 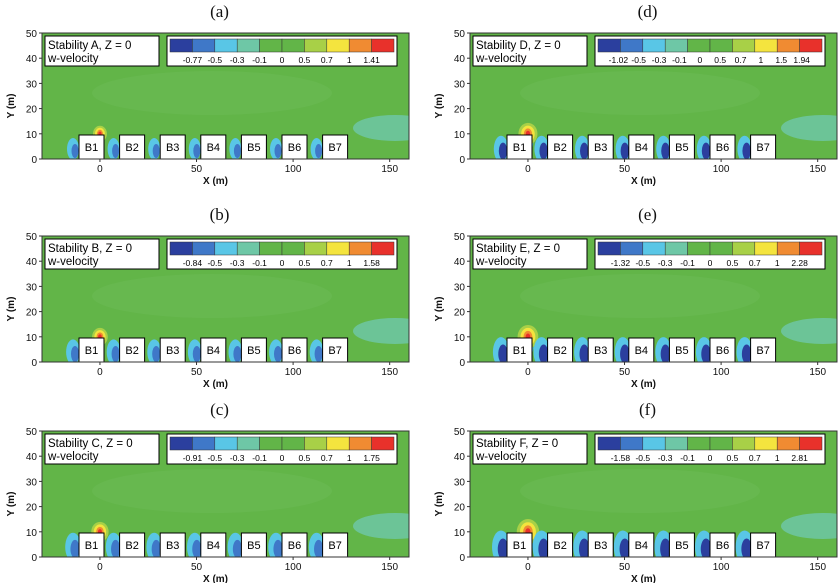 I want to click on x-tick-label: 100, so click(x=293, y=567).